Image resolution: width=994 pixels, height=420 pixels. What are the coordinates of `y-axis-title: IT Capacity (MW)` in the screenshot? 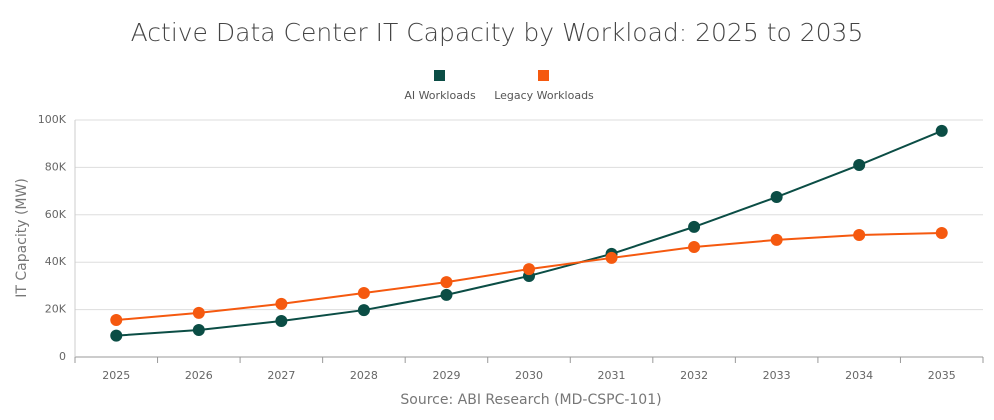 It's located at (22, 238).